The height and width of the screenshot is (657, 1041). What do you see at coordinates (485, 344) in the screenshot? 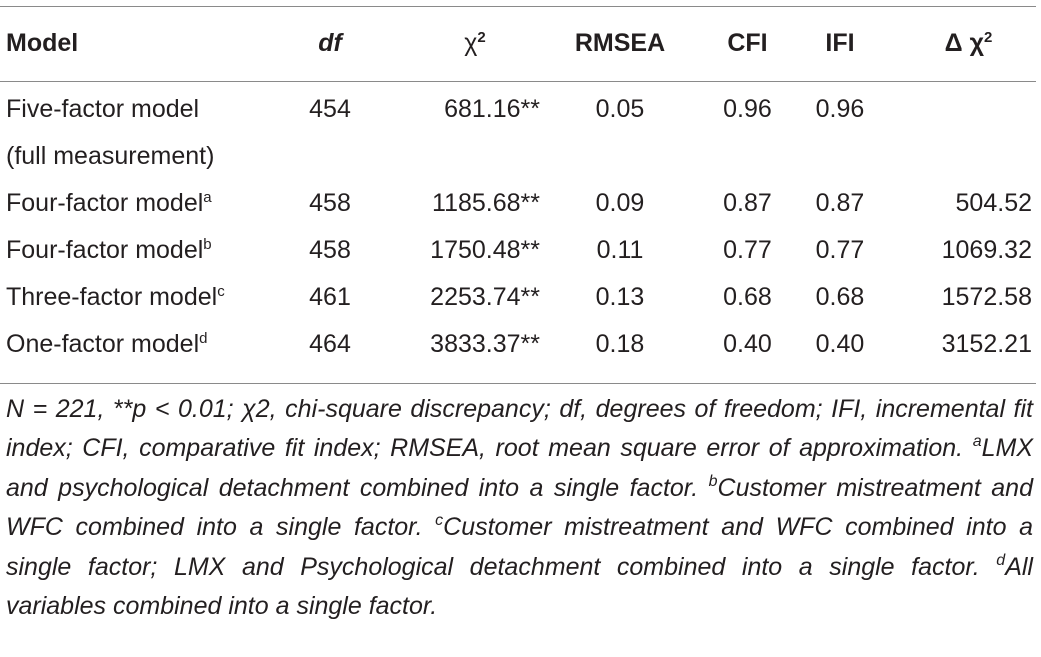
I see `cell-chi2: 3833.37**` at bounding box center [485, 344].